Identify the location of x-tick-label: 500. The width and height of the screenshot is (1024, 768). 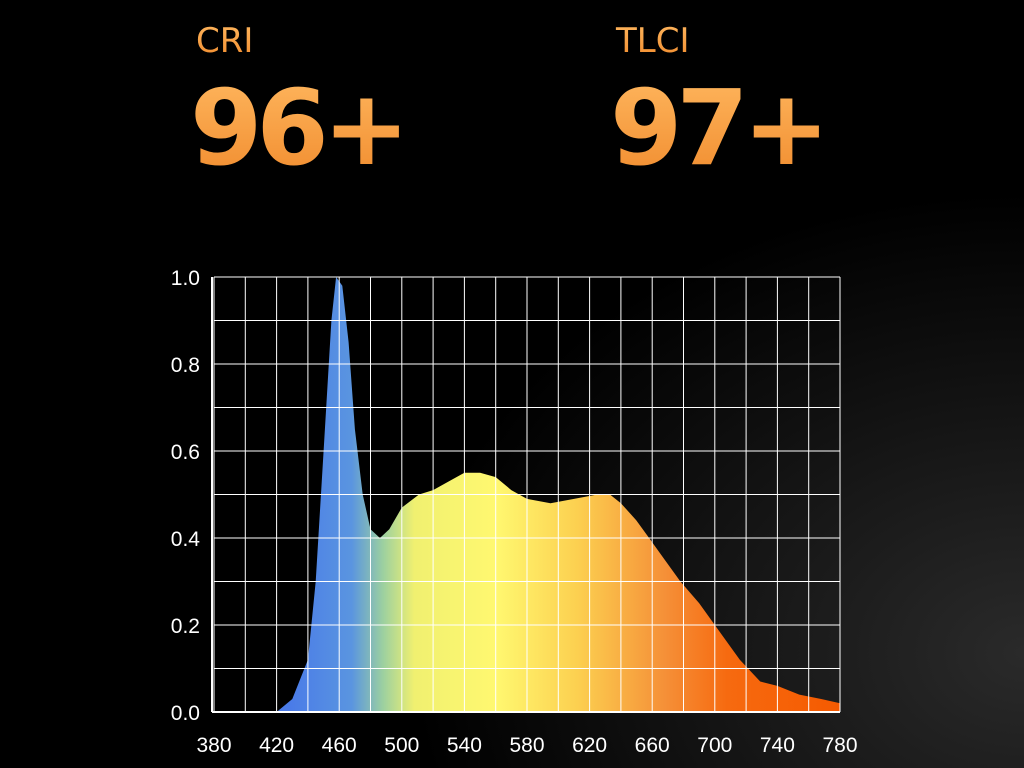
(401, 745).